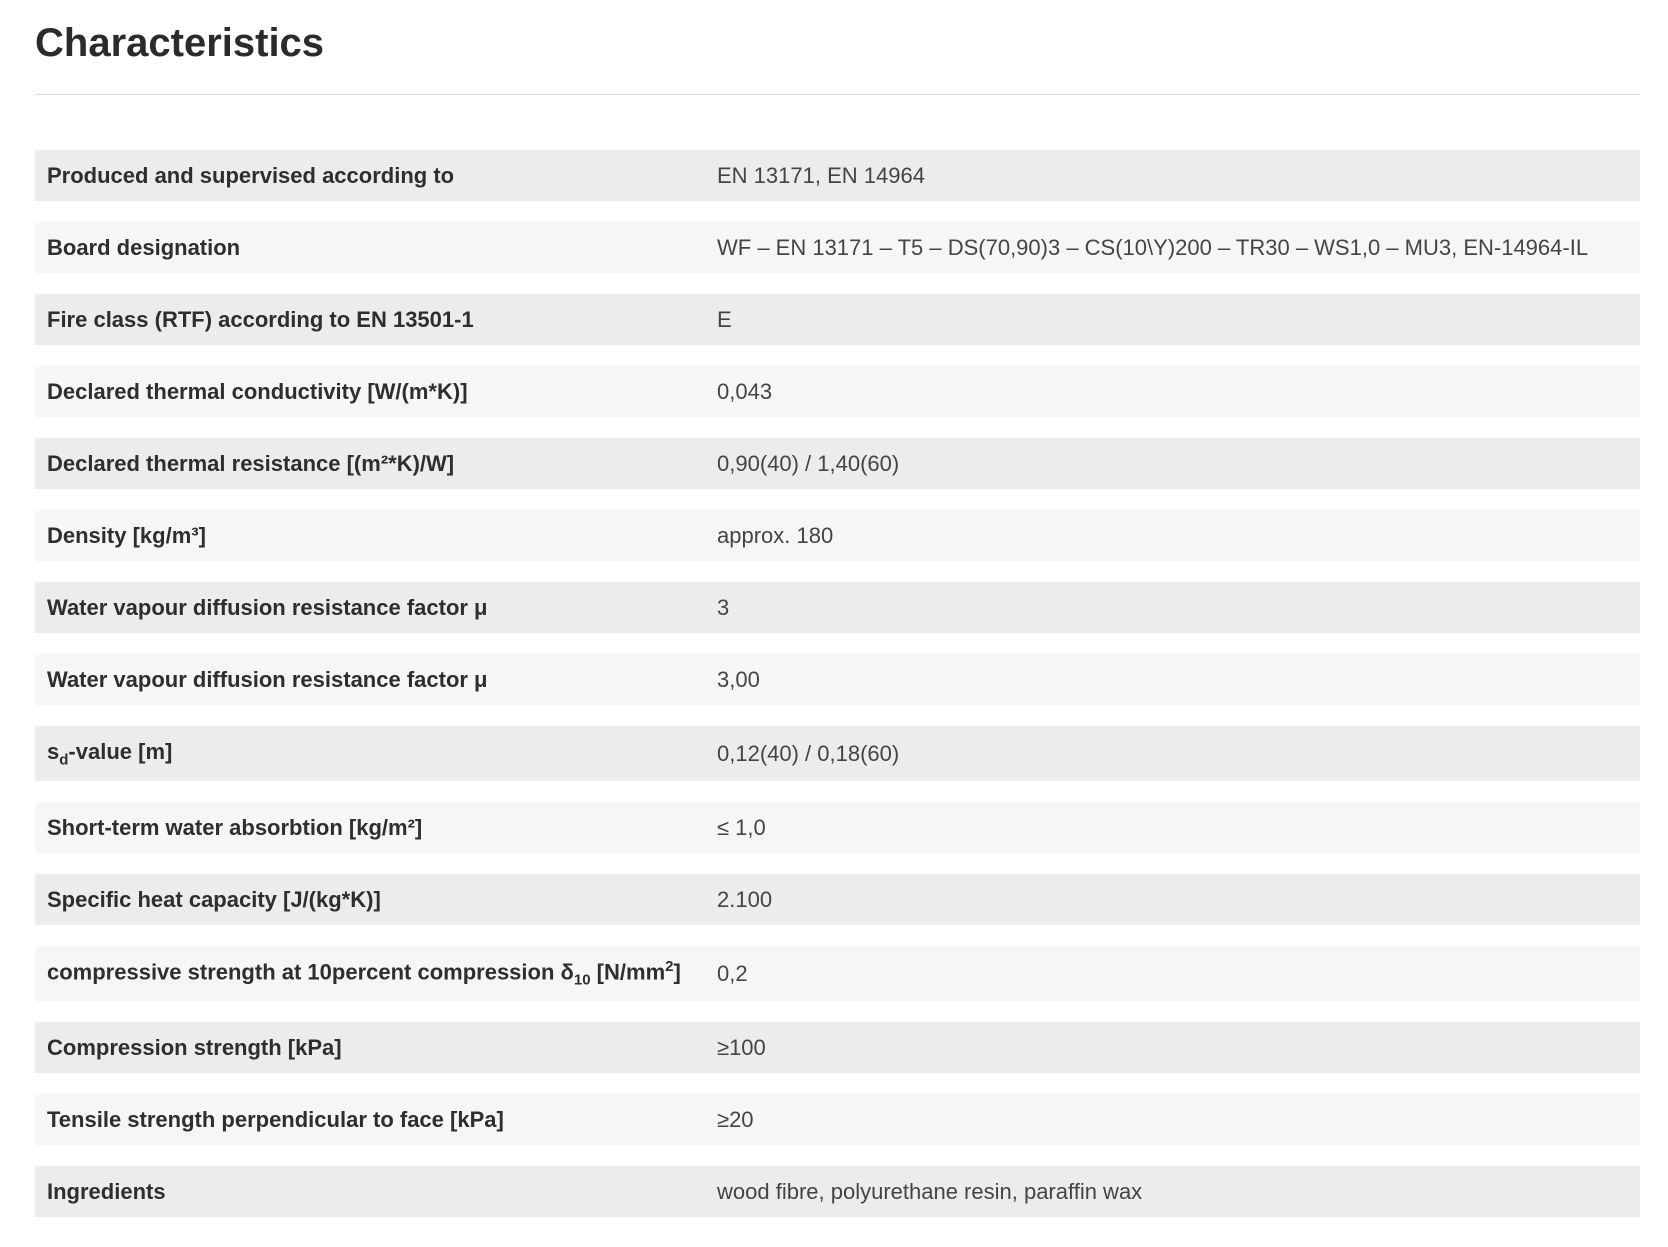  What do you see at coordinates (808, 463) in the screenshot?
I see `row-value: 0,90(40) / 1,40(60)` at bounding box center [808, 463].